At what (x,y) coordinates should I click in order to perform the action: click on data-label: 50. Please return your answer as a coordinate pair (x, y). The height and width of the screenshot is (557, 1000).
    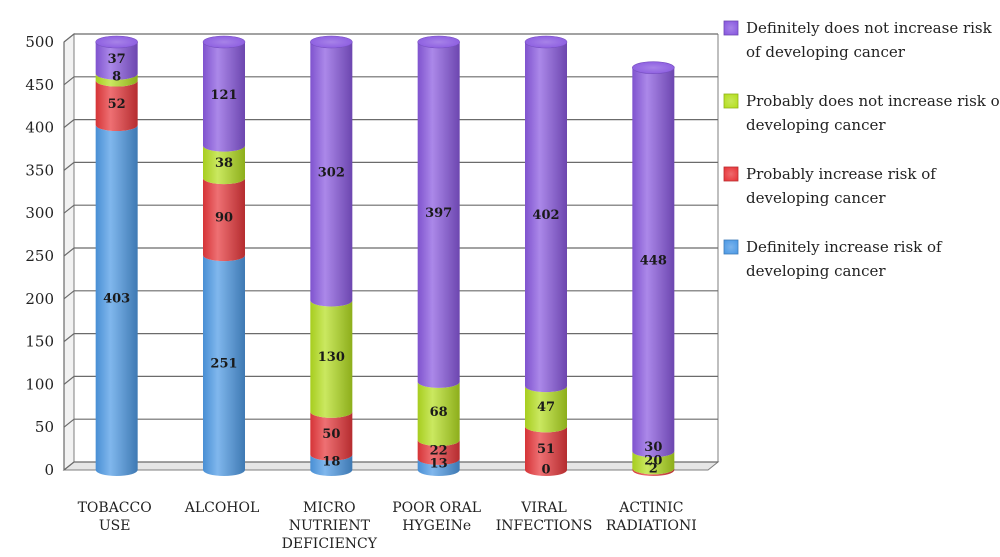
    Looking at the image, I should click on (331, 434).